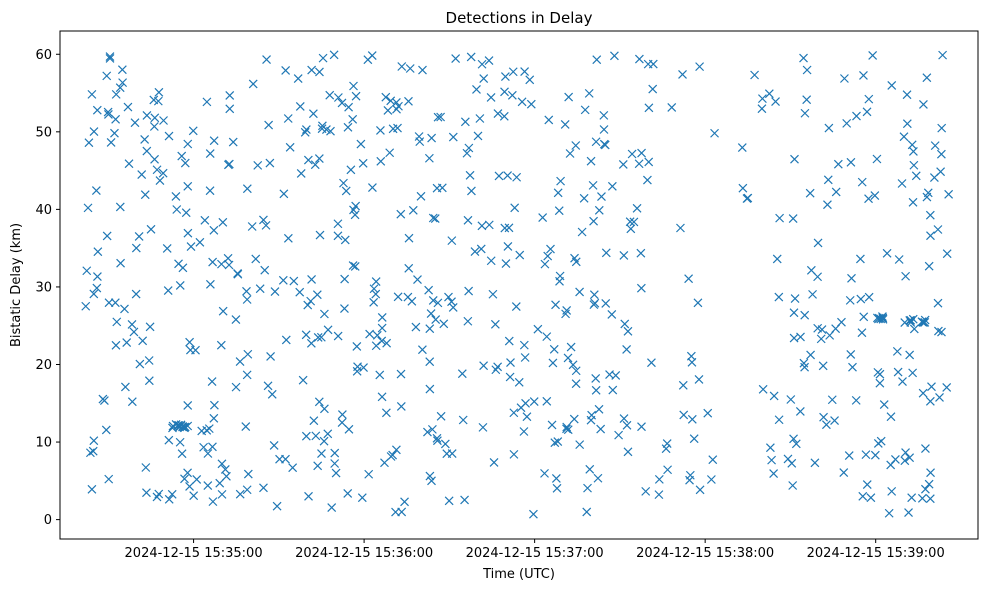  Describe the element at coordinates (48, 520) in the screenshot. I see `y-tick-label: 0` at that location.